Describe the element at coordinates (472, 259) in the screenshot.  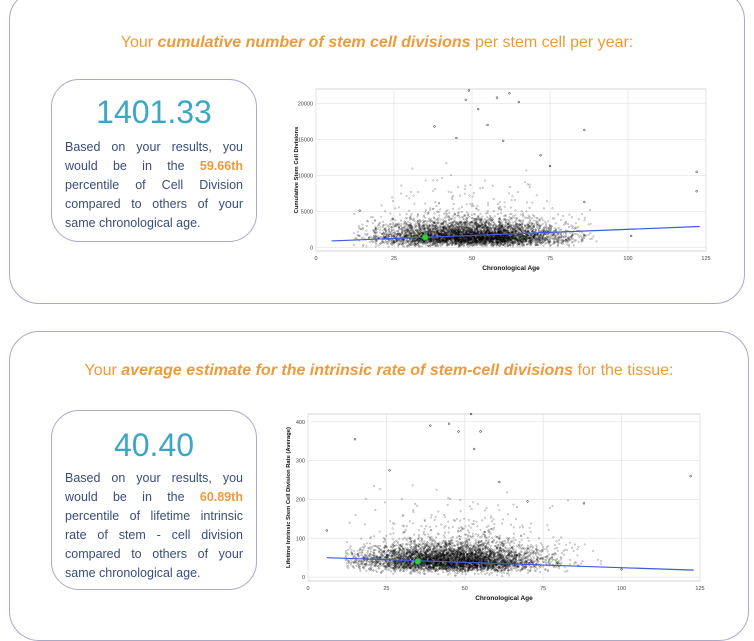
I see `x-tick-label: 50` at that location.